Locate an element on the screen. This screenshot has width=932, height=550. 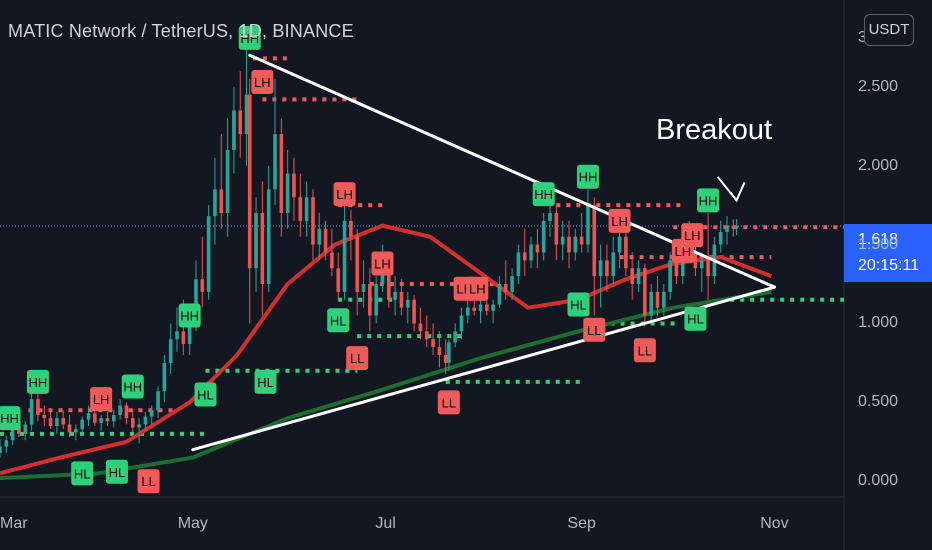
time-tick: Sep is located at coordinates (581, 523).